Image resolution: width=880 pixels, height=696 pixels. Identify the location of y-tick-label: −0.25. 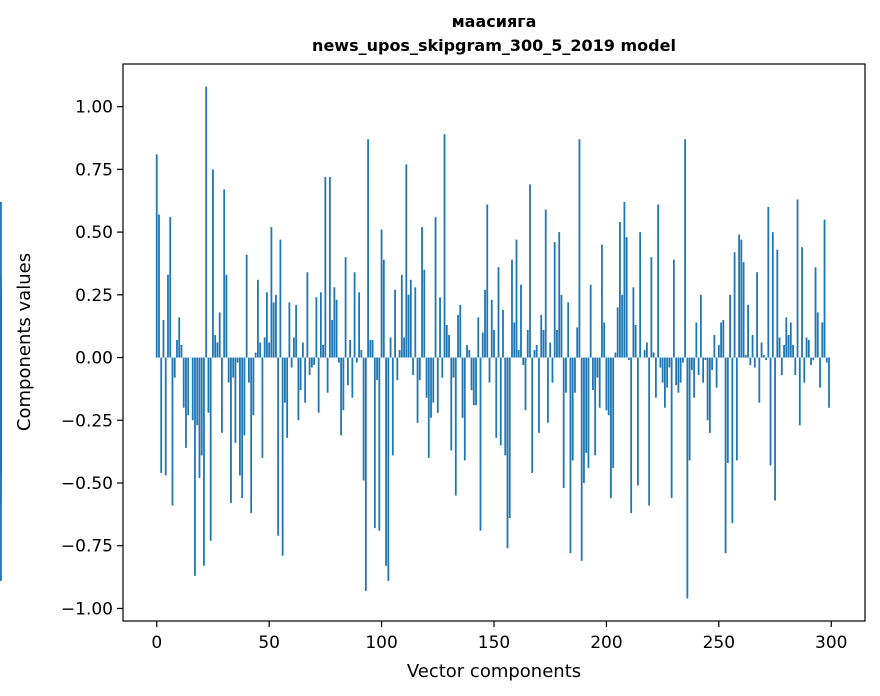
(87, 421).